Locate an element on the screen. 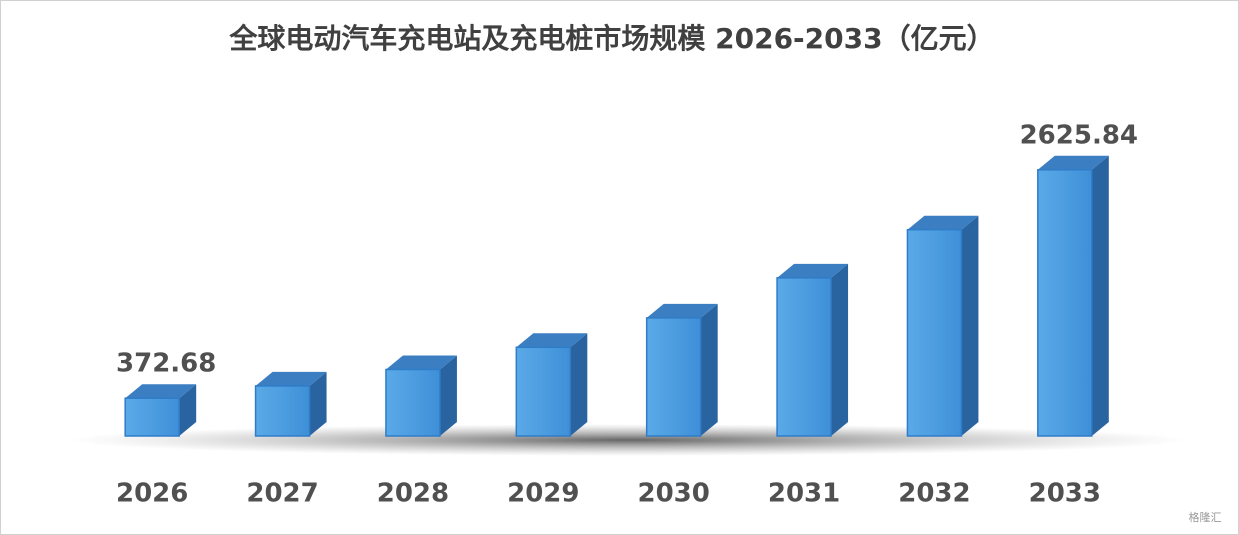 This screenshot has height=535, width=1239. x-tick-label: 2030 is located at coordinates (674, 494).